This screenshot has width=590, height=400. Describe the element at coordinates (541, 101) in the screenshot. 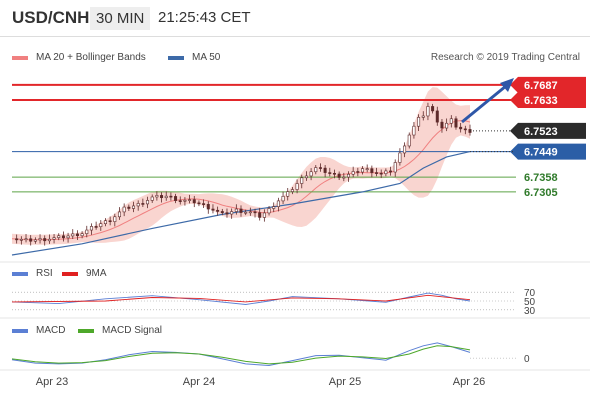

I see `resistance-1-label: 6.7633` at that location.